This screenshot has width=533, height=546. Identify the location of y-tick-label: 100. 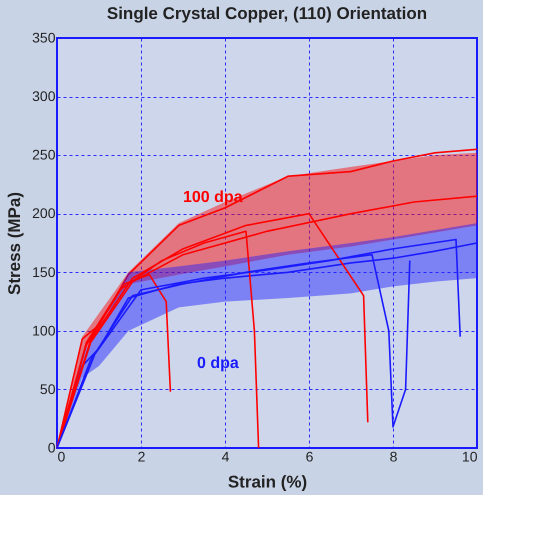
(44, 330).